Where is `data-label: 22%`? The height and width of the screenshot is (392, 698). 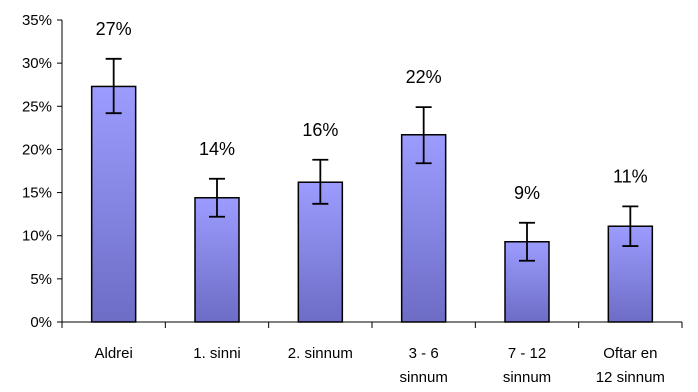 data-label: 22% is located at coordinates (424, 77).